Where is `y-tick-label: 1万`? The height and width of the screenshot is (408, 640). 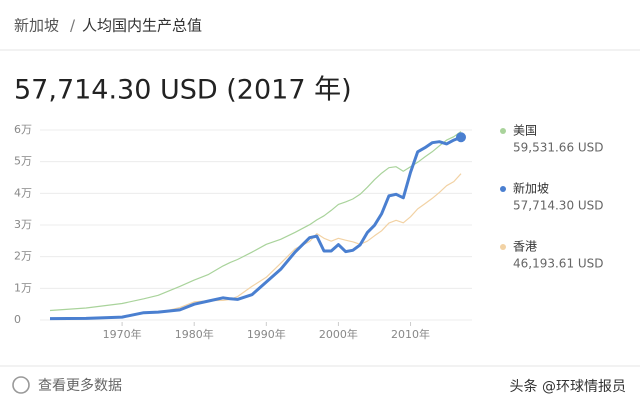 y-tick-label: 1万 is located at coordinates (23, 287).